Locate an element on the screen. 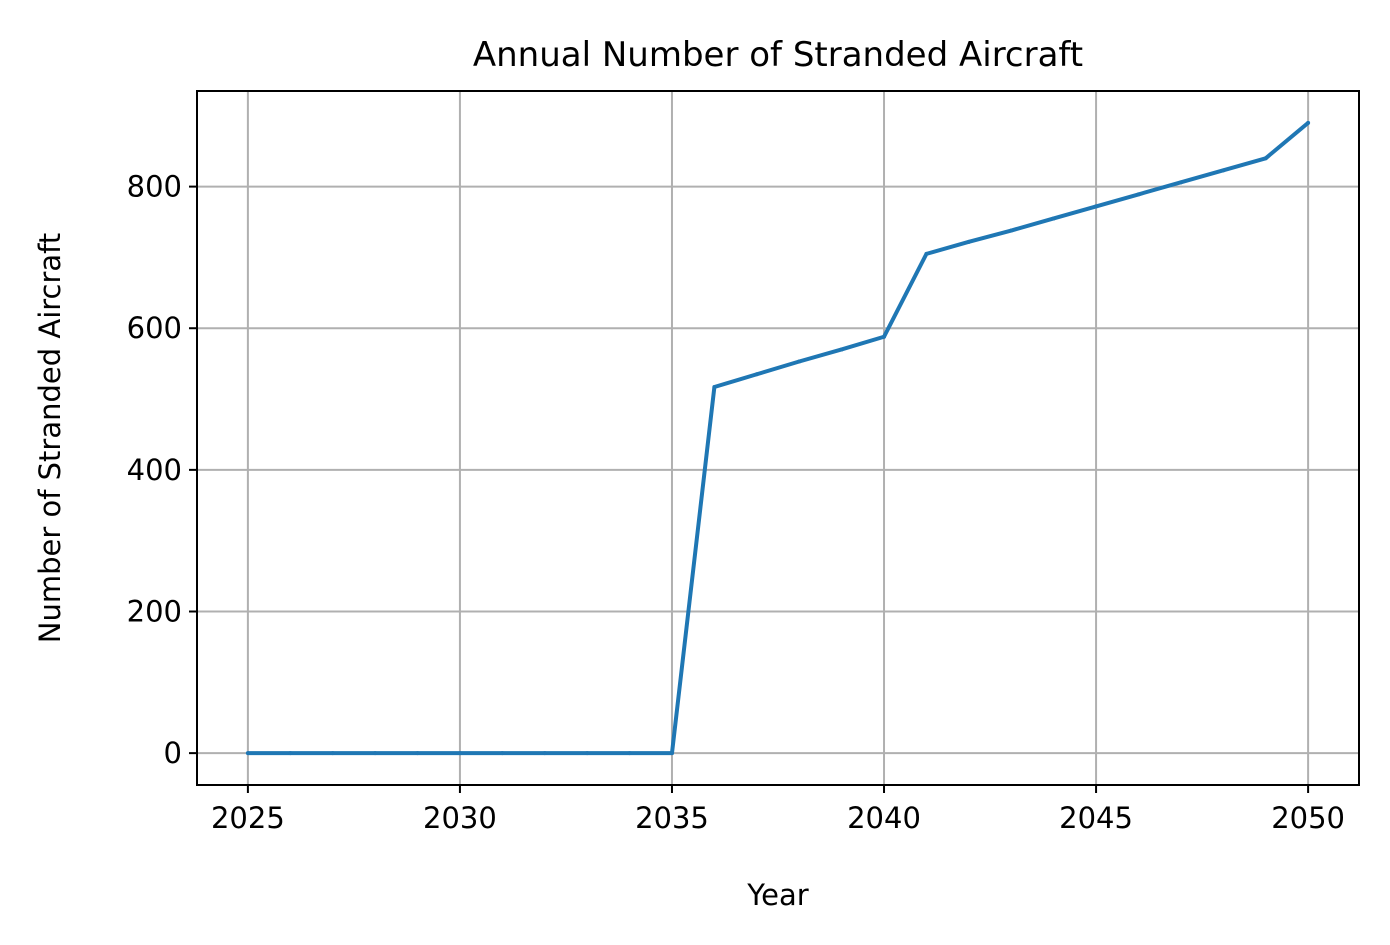  y-tick-label: 400 is located at coordinates (154, 470).